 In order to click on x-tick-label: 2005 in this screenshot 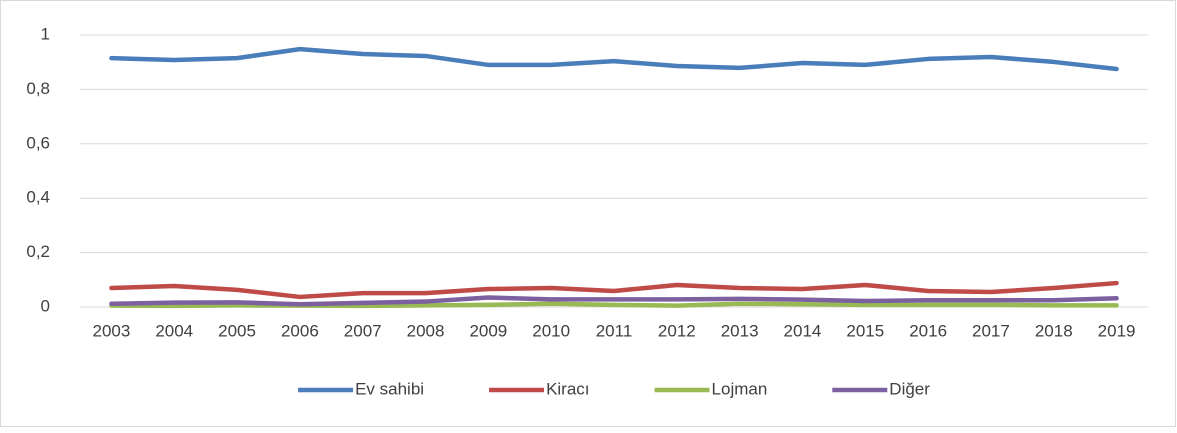, I will do `click(237, 330)`.